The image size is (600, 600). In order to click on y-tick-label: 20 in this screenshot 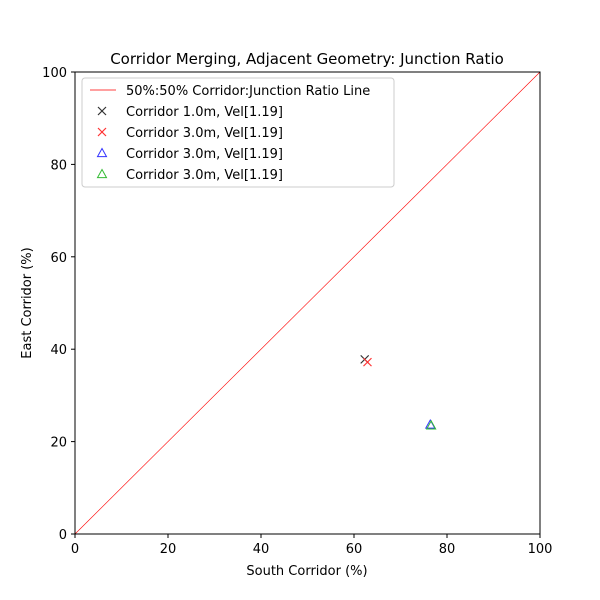, I will do `click(58, 443)`.